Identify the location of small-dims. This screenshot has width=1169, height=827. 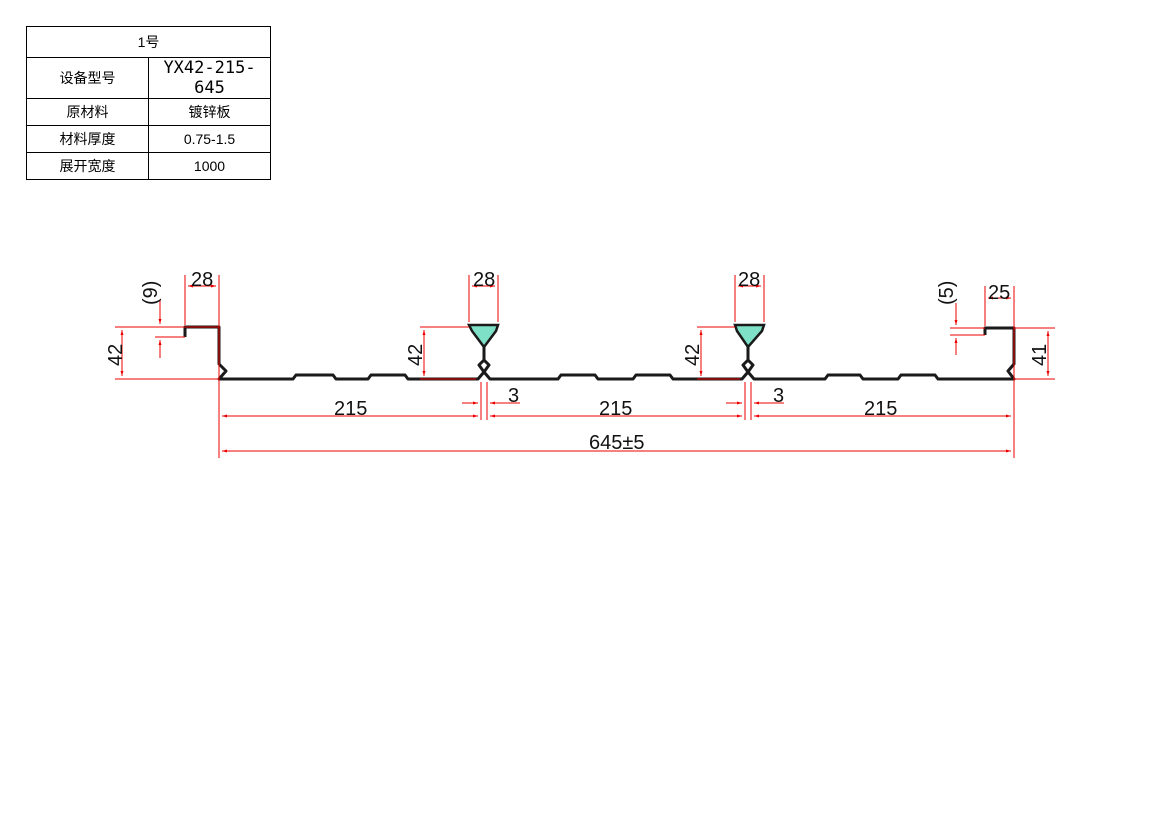
(558, 352).